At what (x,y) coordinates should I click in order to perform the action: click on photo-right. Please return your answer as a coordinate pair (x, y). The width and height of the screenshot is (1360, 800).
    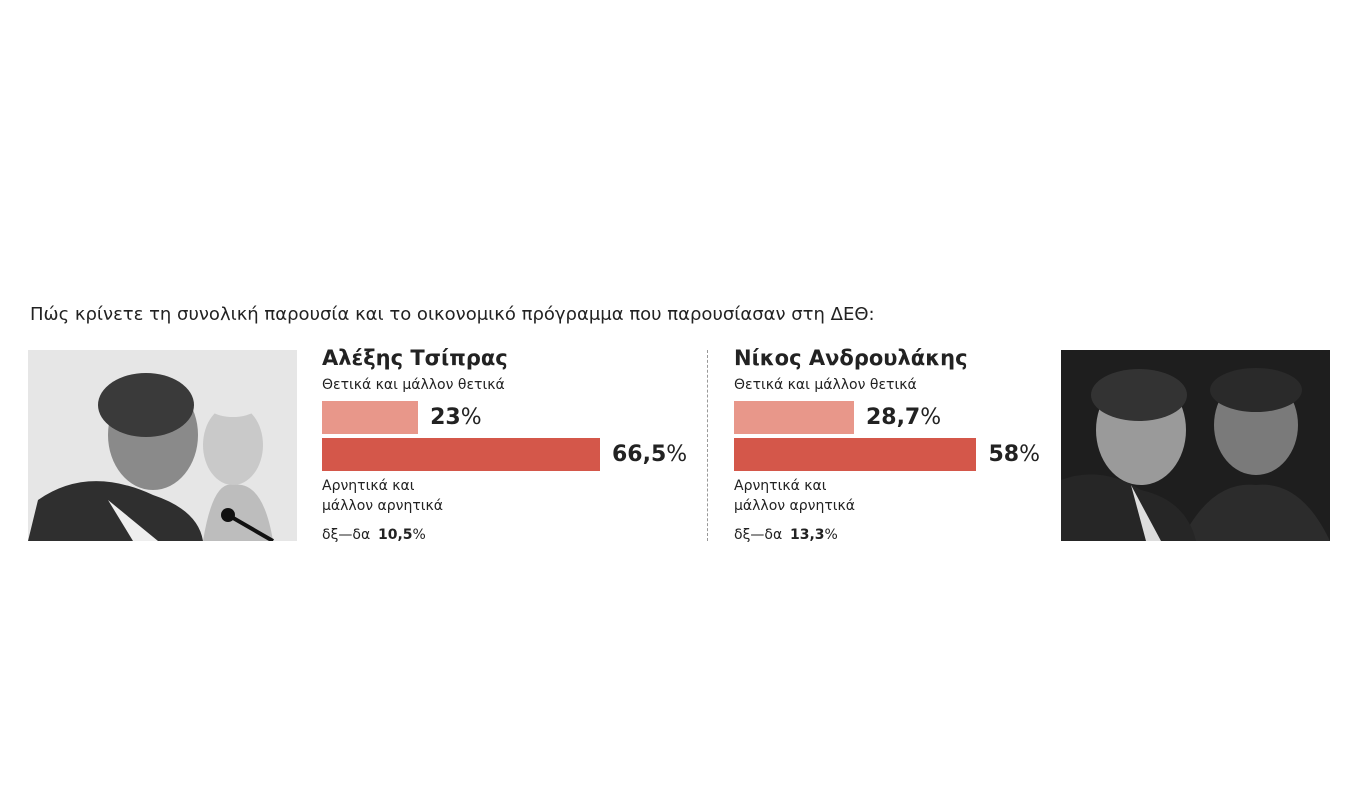
    Looking at the image, I should click on (1195, 445).